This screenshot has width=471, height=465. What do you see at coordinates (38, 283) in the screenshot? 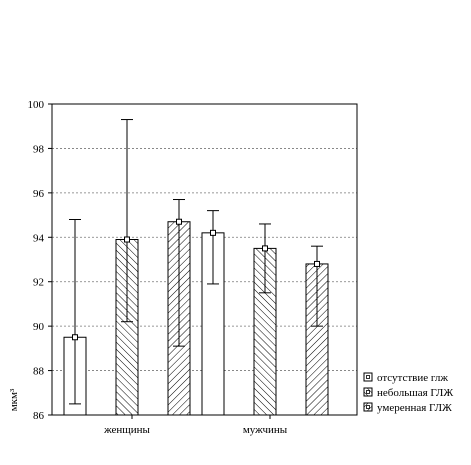
I see `y-tick-label: 92` at bounding box center [38, 283].